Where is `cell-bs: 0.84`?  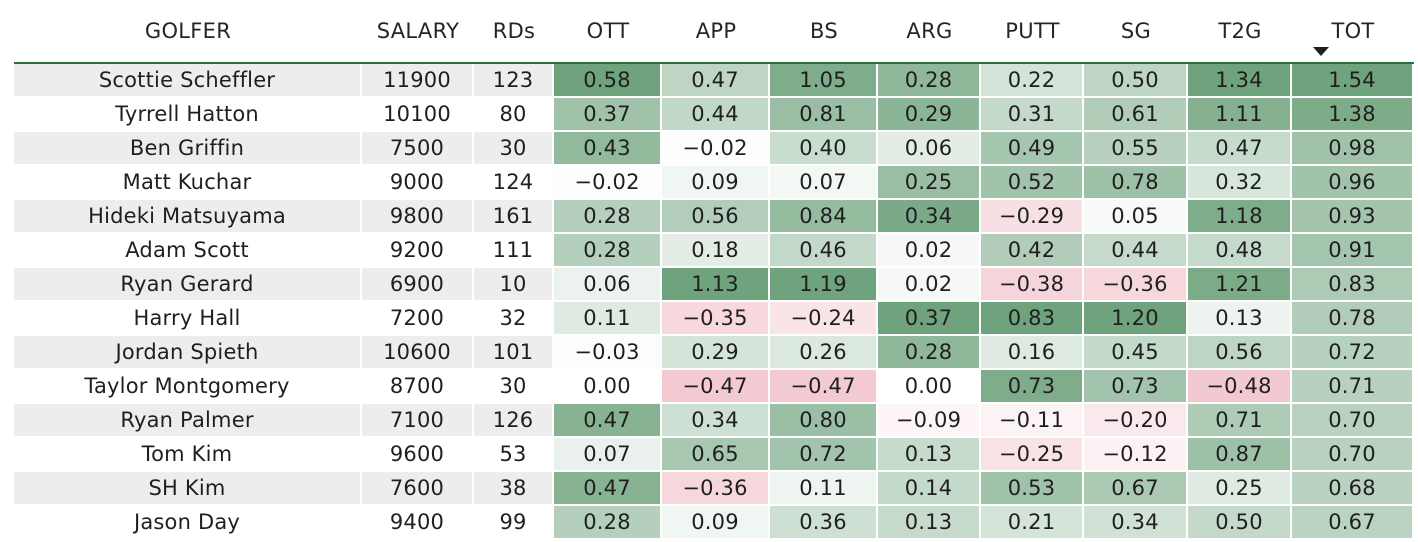
cell-bs: 0.84 is located at coordinates (824, 217).